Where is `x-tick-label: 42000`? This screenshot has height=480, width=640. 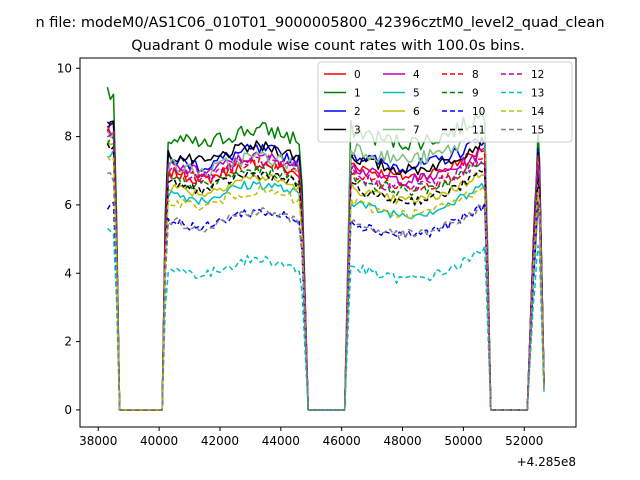 x-tick-label: 42000 is located at coordinates (220, 441).